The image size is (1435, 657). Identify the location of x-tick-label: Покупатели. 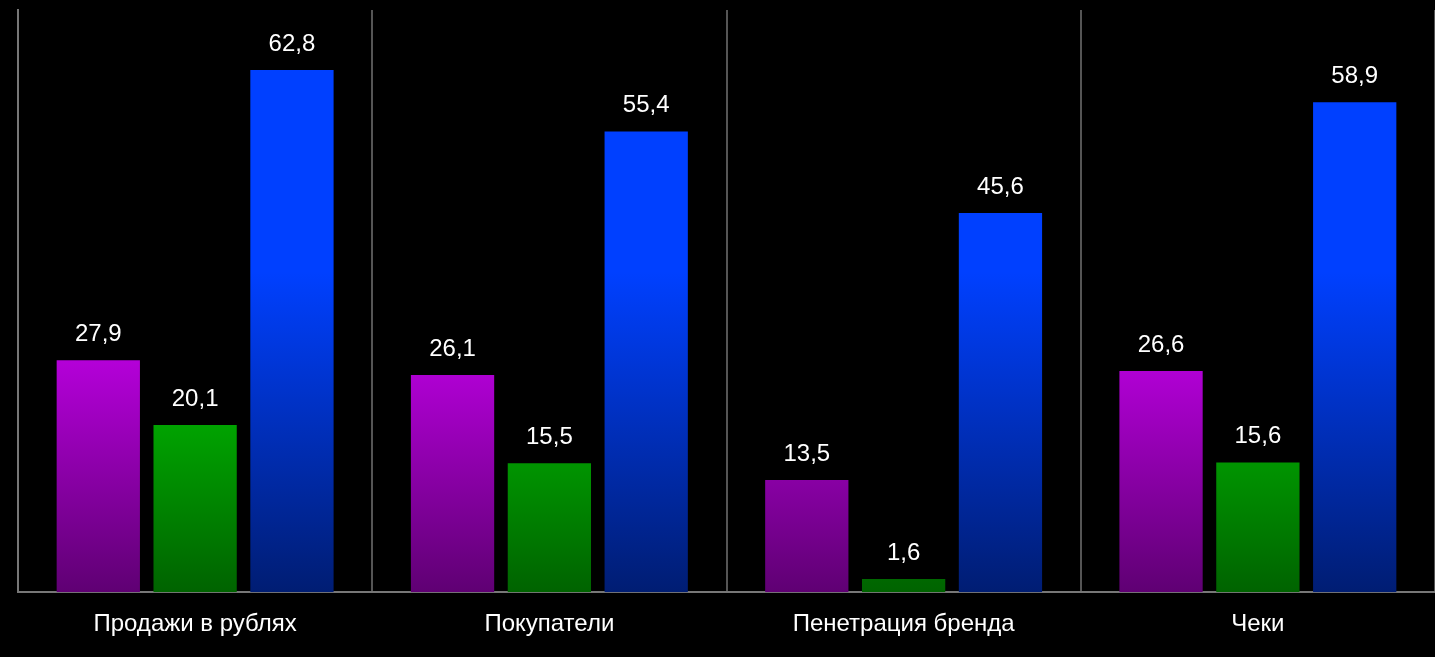
(549, 623).